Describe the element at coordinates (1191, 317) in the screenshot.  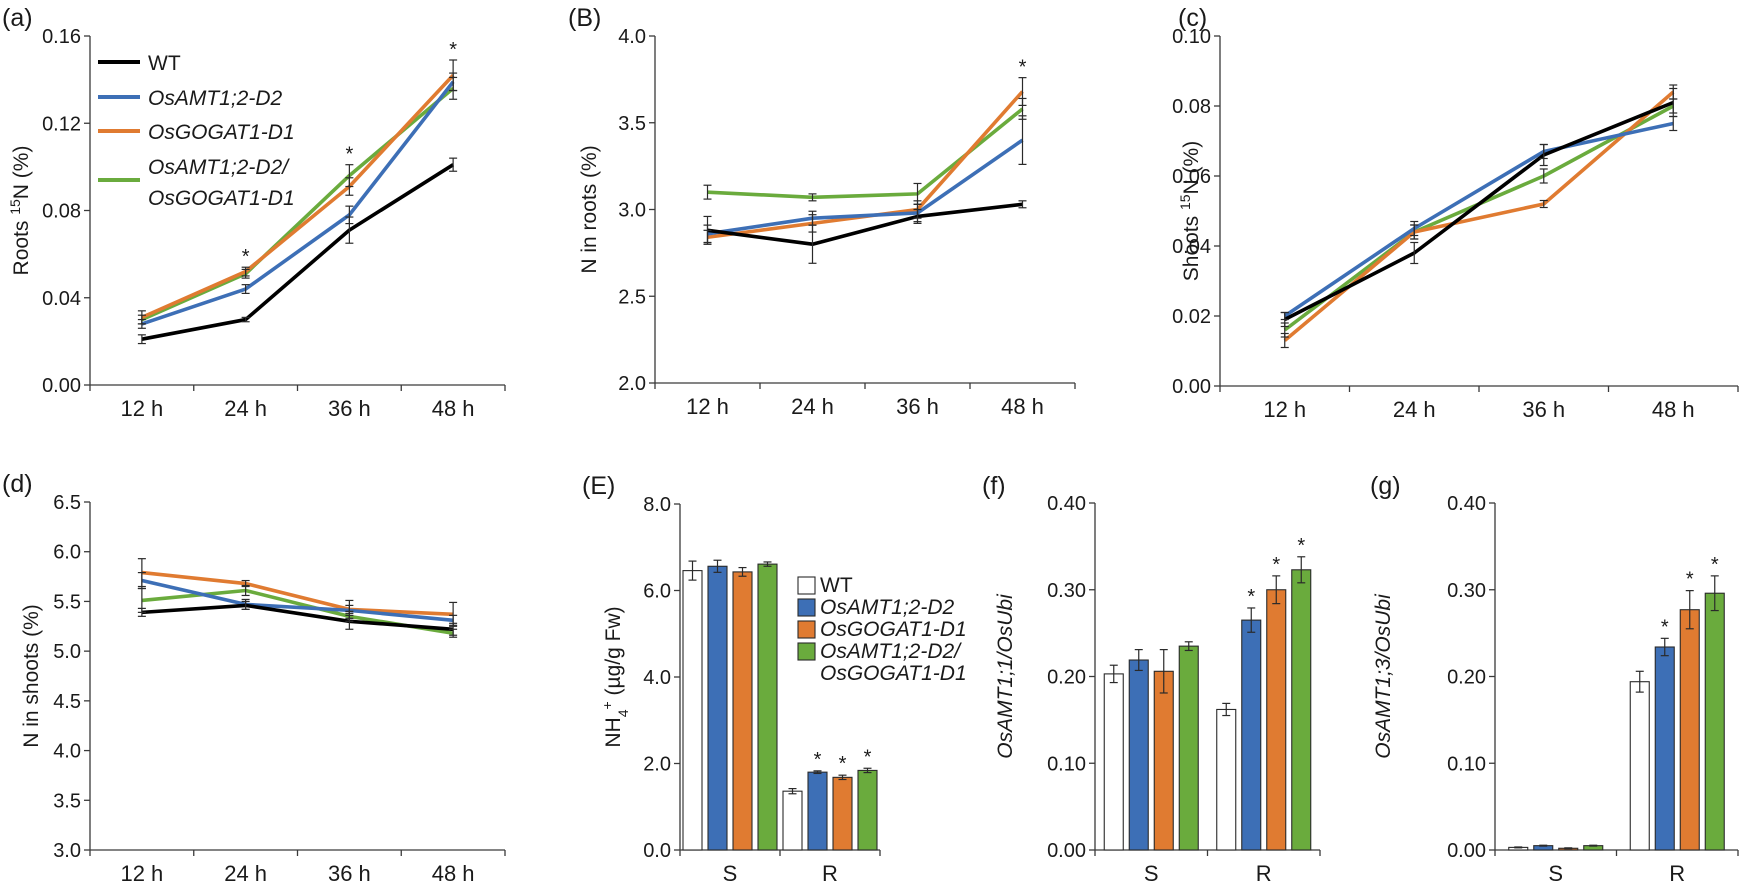
I see `y-tick-label: 0.02` at that location.